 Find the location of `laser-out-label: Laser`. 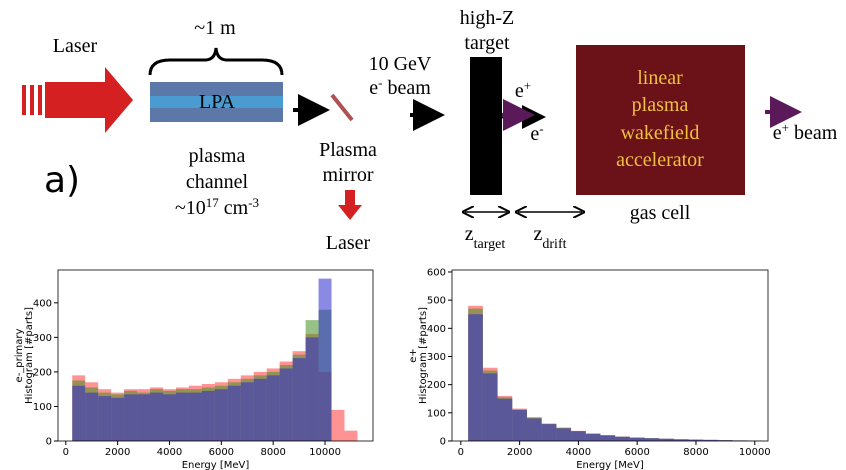

laser-out-label: Laser is located at coordinates (348, 243).